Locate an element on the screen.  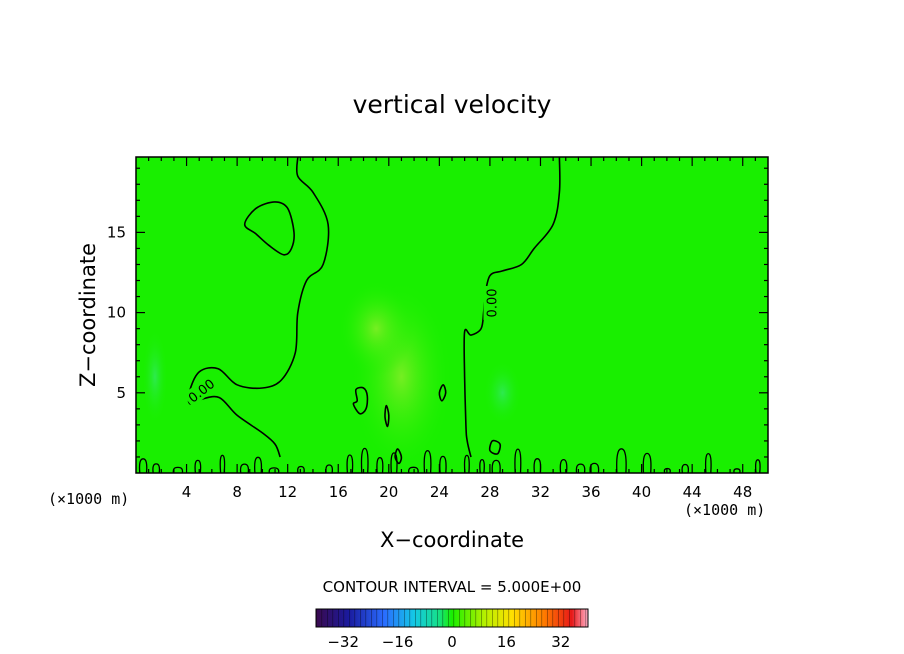
contour-label: 0.00 is located at coordinates (492, 302).